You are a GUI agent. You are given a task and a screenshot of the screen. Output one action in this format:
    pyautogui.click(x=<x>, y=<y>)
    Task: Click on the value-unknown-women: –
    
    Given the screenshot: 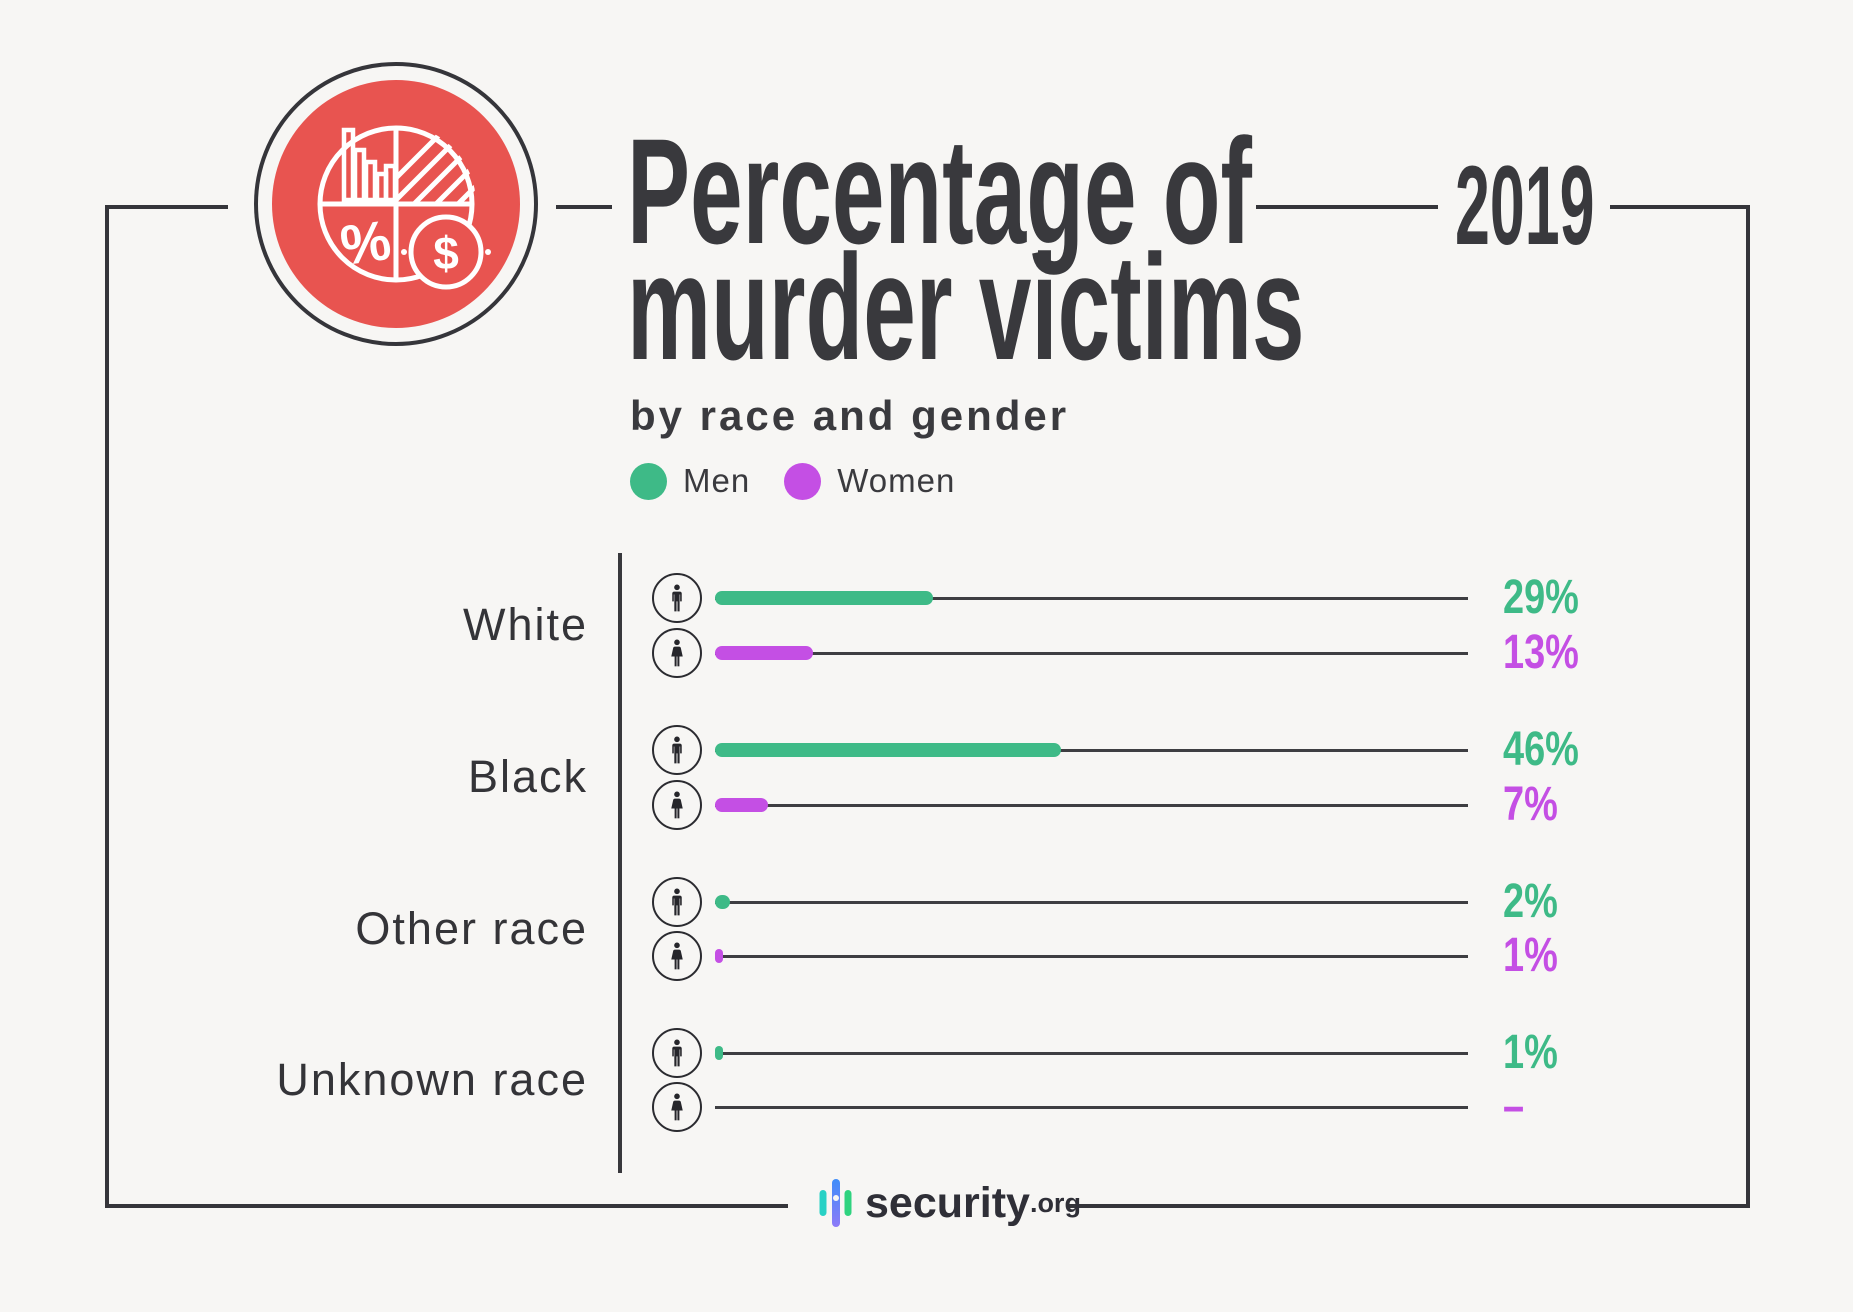 What is the action you would take?
    pyautogui.click(x=1514, y=1106)
    